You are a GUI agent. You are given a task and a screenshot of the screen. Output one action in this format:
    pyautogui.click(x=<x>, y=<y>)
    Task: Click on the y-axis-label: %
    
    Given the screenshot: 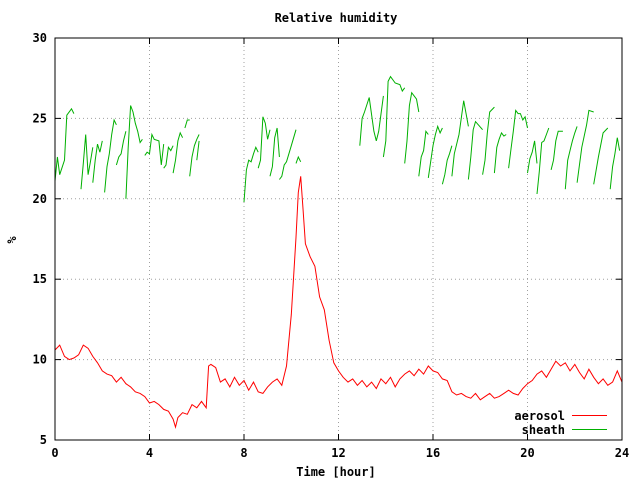 What is the action you would take?
    pyautogui.click(x=12, y=240)
    